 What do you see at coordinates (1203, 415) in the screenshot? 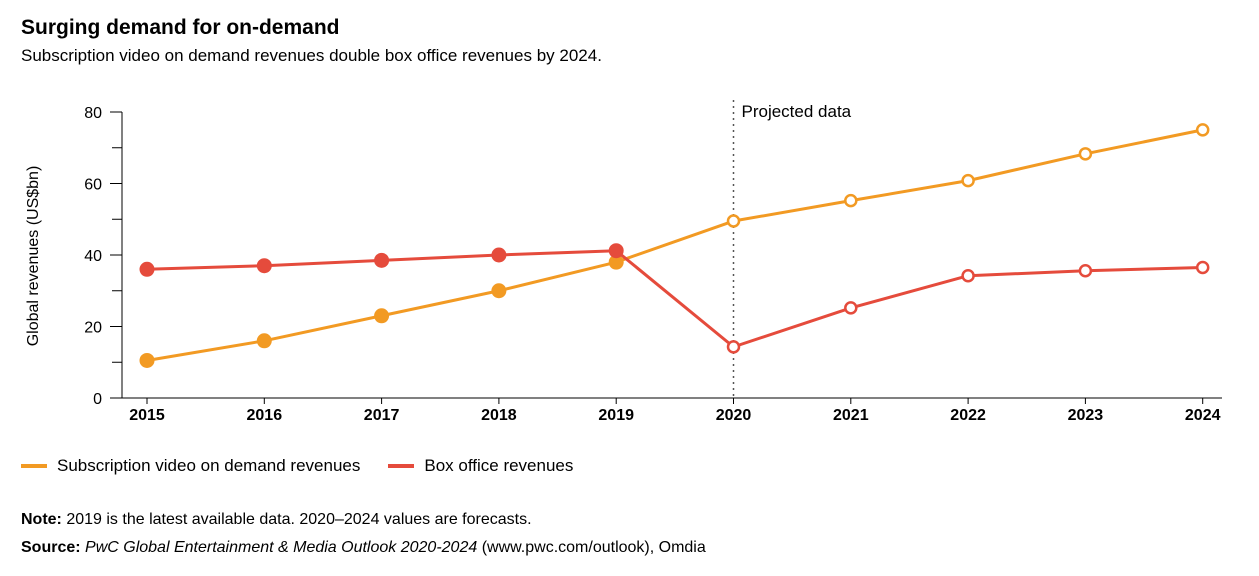
I see `x-tick-label: 2024` at bounding box center [1203, 415].